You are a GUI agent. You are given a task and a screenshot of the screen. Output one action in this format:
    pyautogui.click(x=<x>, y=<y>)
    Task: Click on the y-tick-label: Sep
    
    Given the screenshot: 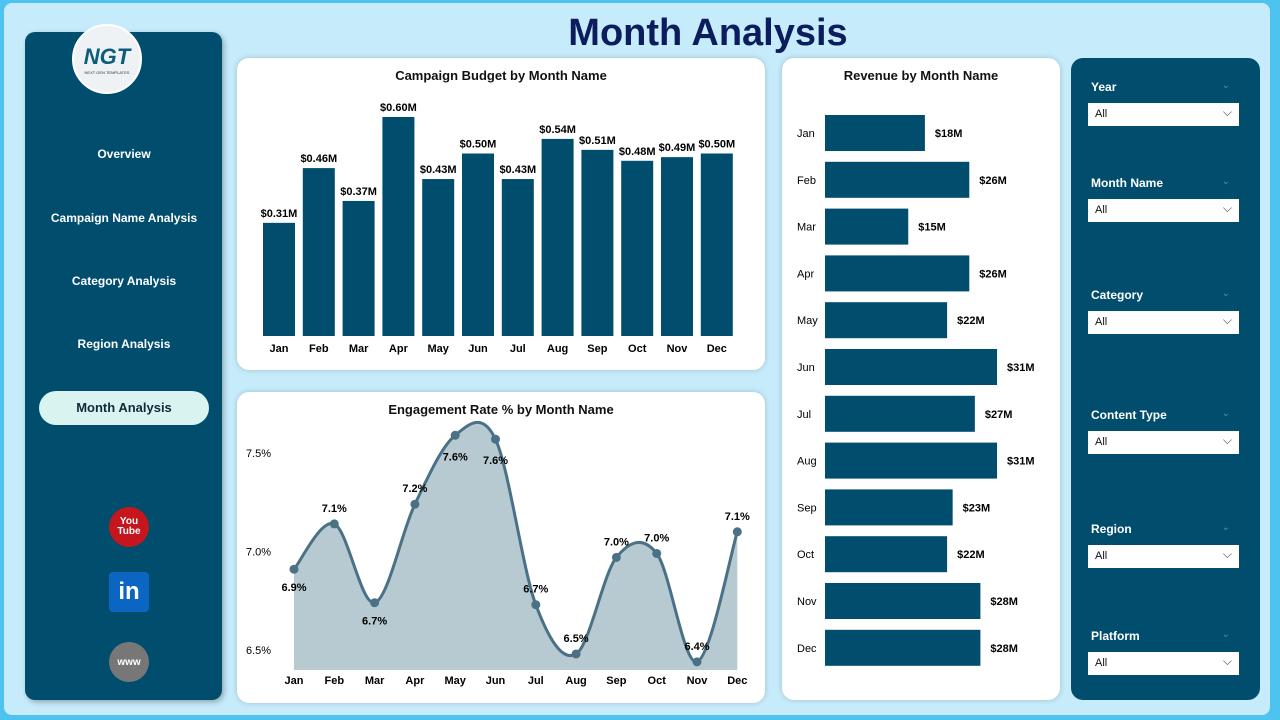 What is the action you would take?
    pyautogui.click(x=807, y=508)
    